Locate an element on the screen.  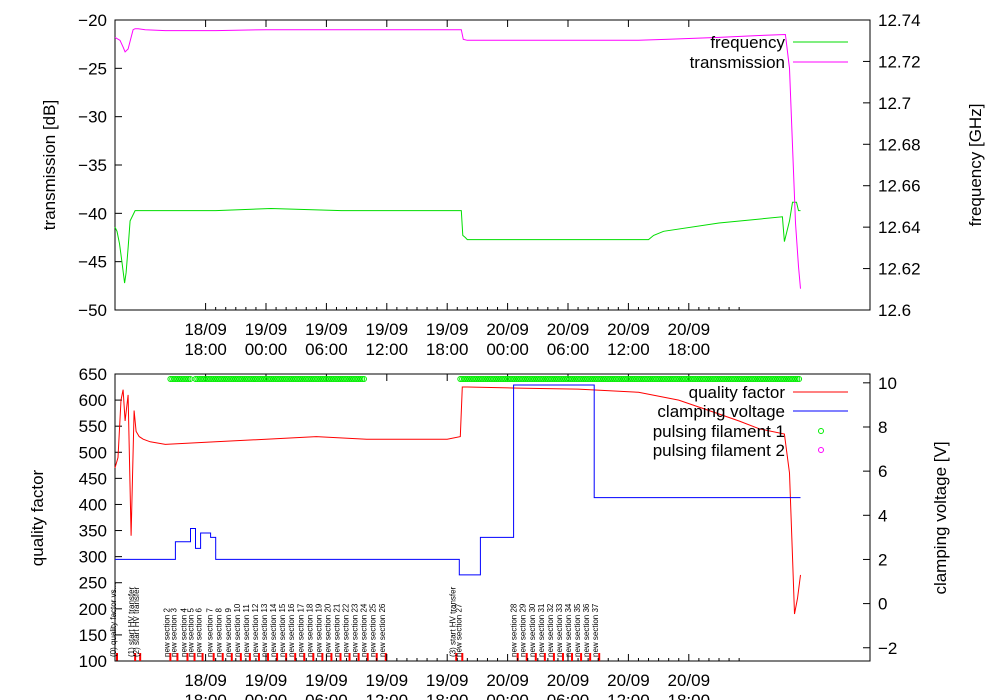
y2-tick-label: 12.64 is located at coordinates (899, 227).